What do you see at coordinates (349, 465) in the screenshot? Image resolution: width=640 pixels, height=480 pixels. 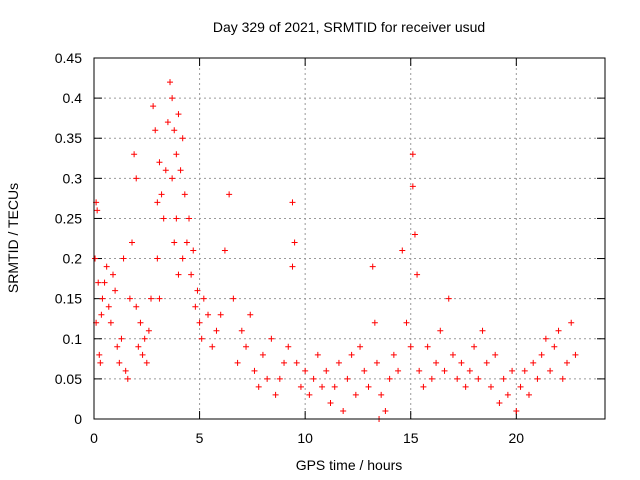 I see `x-axis-title: GPS time / hours` at bounding box center [349, 465].